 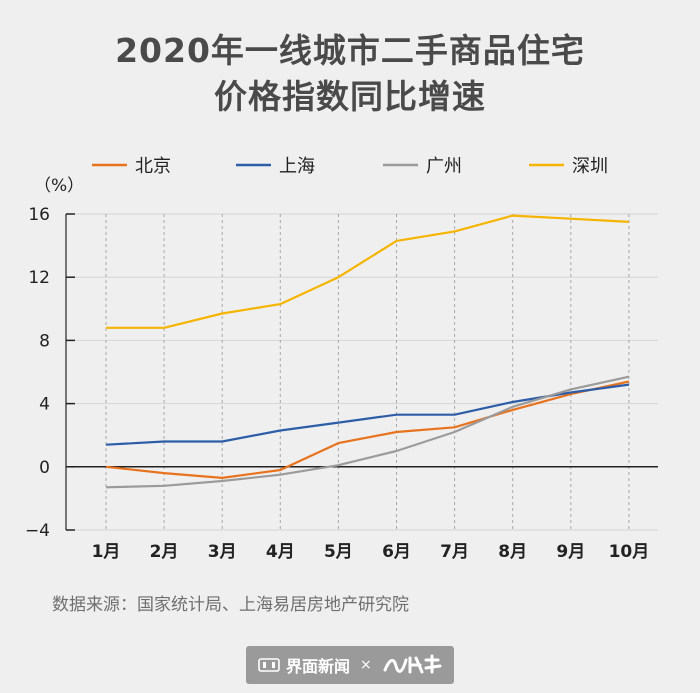 I want to click on title-line-1: 2020年一线城市二手商品住宅, so click(x=350, y=50).